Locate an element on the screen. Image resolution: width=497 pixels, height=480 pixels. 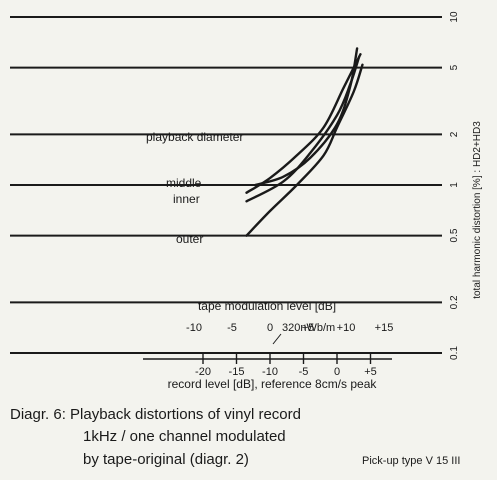
y-tick-label: 0.1 is located at coordinates (454, 353).